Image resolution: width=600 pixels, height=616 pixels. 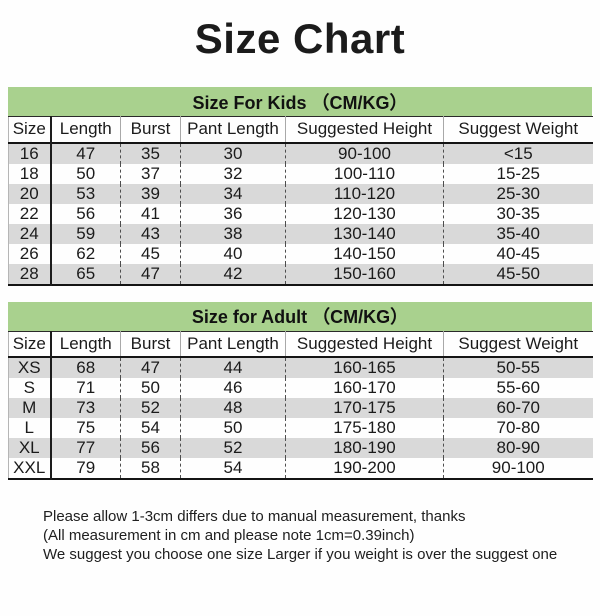 I want to click on table-cell: 18, so click(x=29, y=173).